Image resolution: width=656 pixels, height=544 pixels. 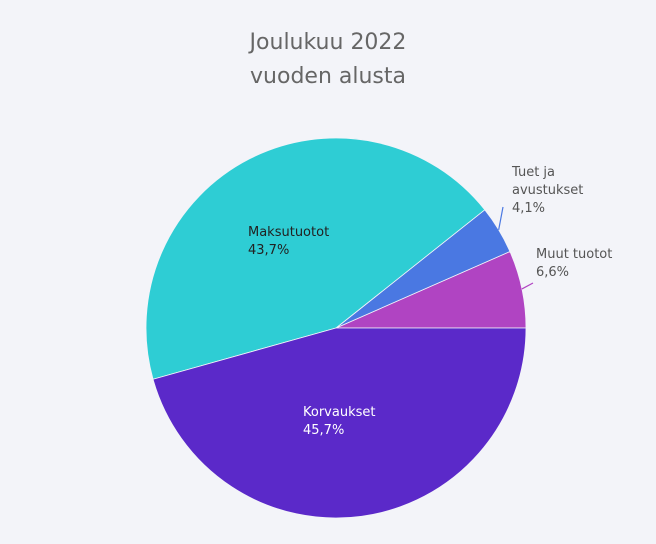 What do you see at coordinates (574, 254) in the screenshot?
I see `category-label: Muut tuotot` at bounding box center [574, 254].